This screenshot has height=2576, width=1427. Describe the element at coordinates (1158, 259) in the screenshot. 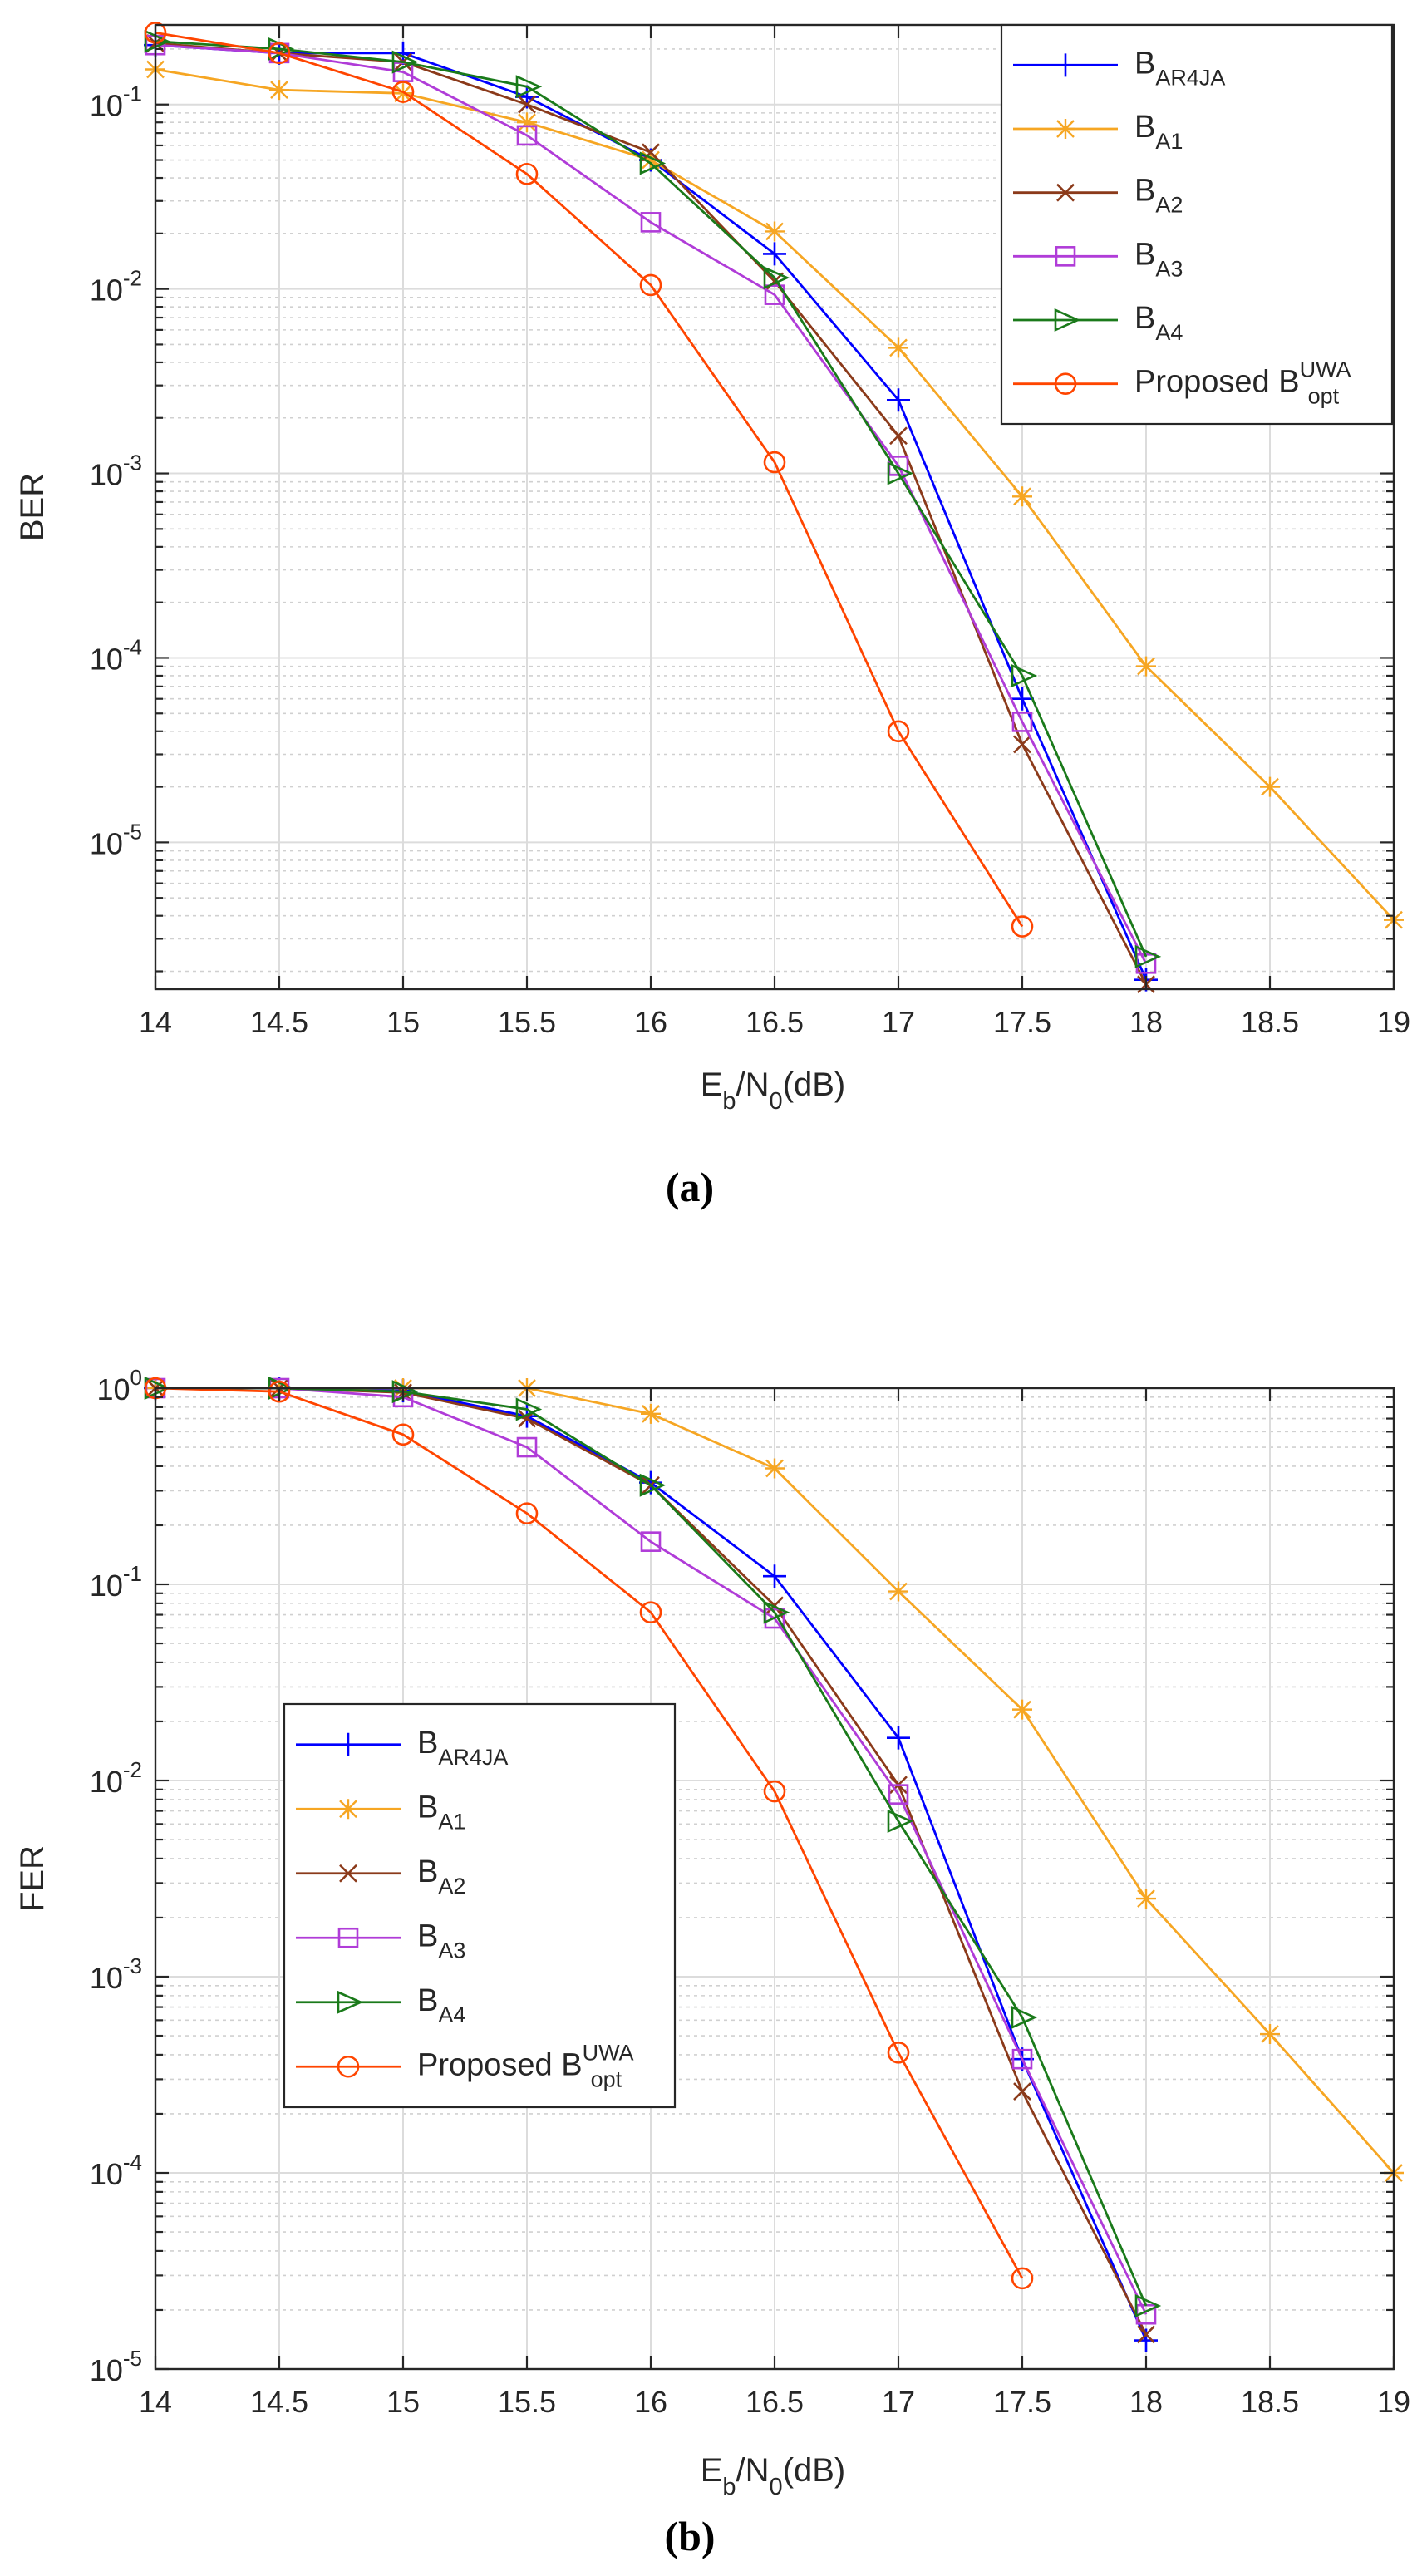

I see `legend-label: BA3` at that location.